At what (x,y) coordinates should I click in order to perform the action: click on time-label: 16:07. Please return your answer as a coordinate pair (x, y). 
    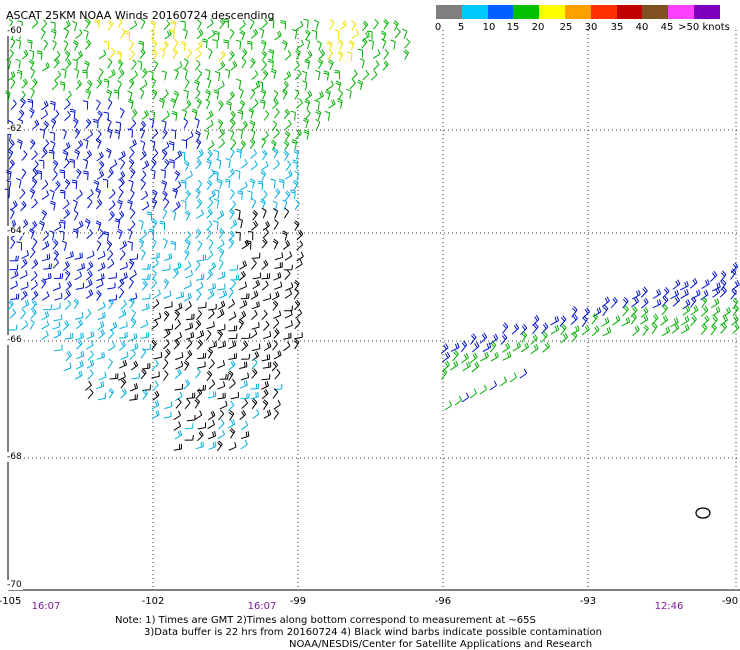
    Looking at the image, I should click on (262, 606).